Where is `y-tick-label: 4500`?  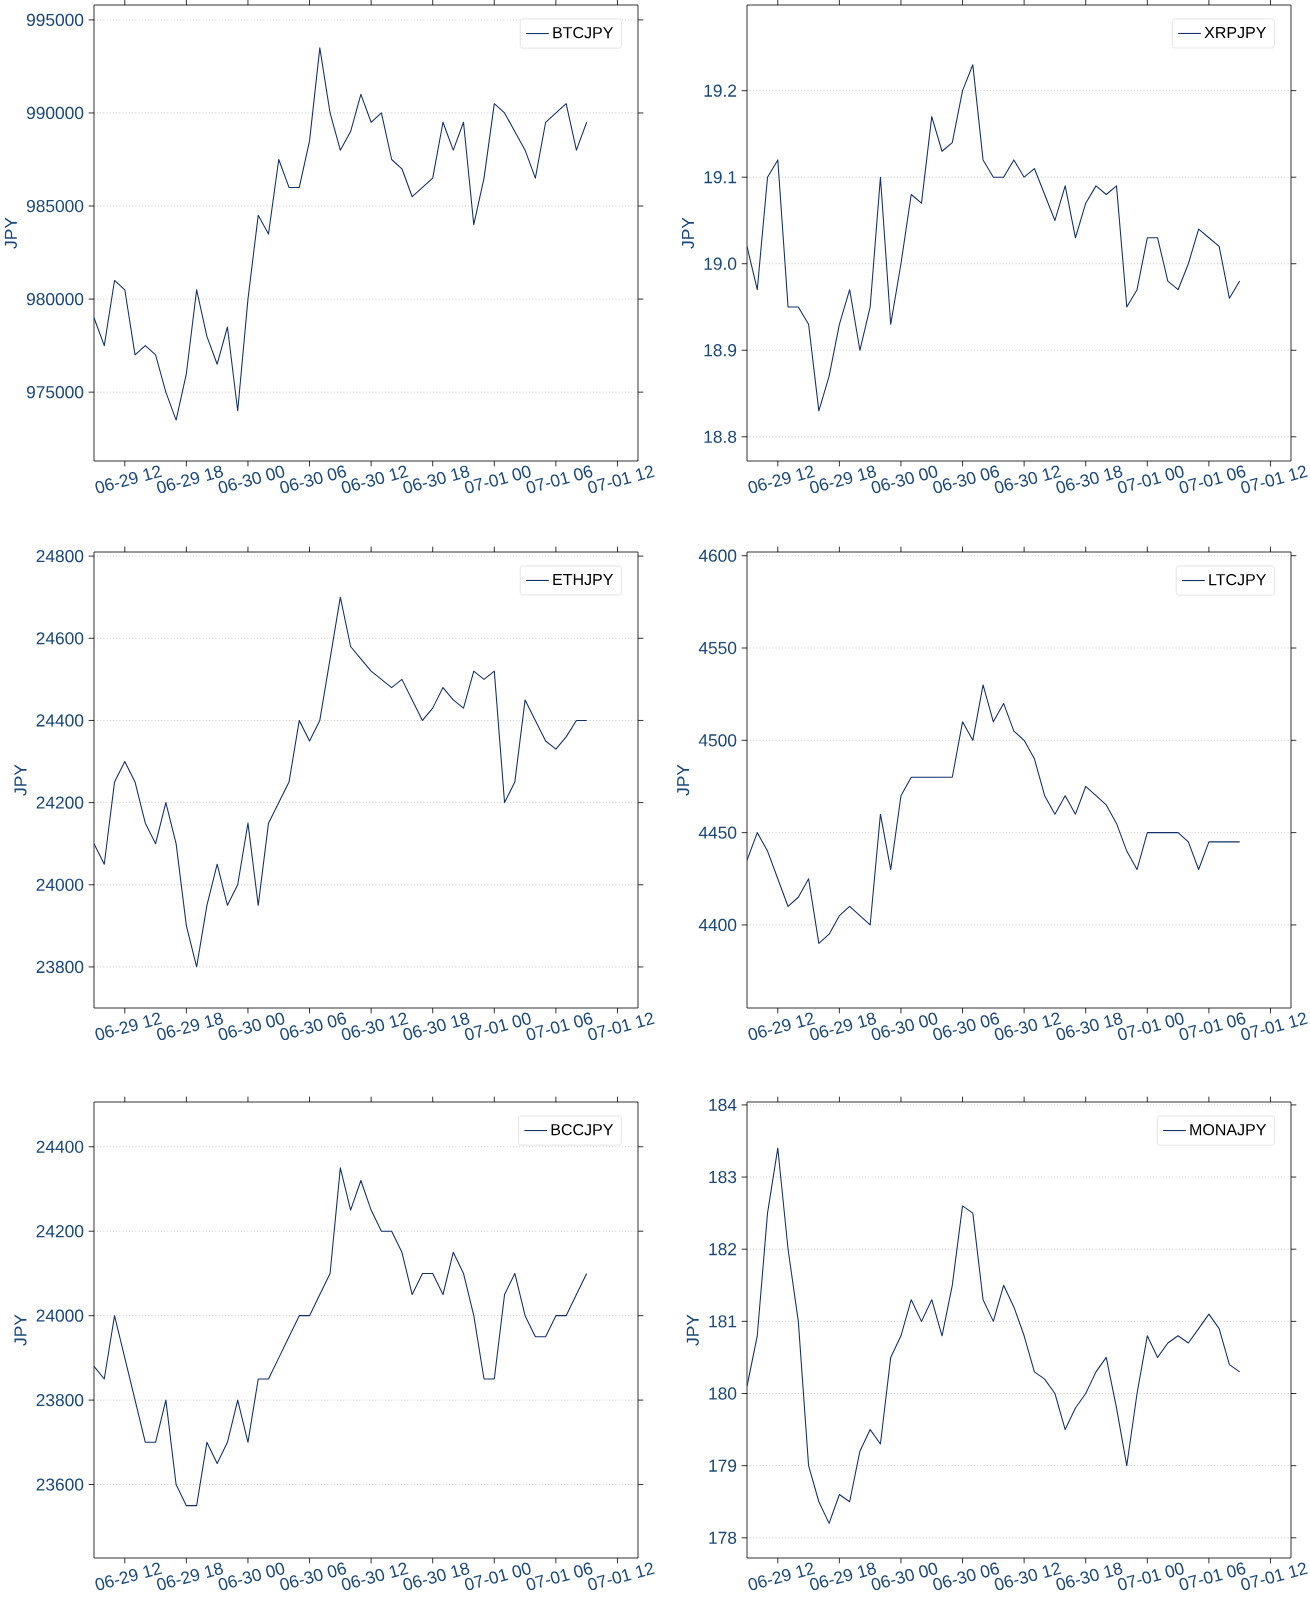 y-tick-label: 4500 is located at coordinates (717, 740).